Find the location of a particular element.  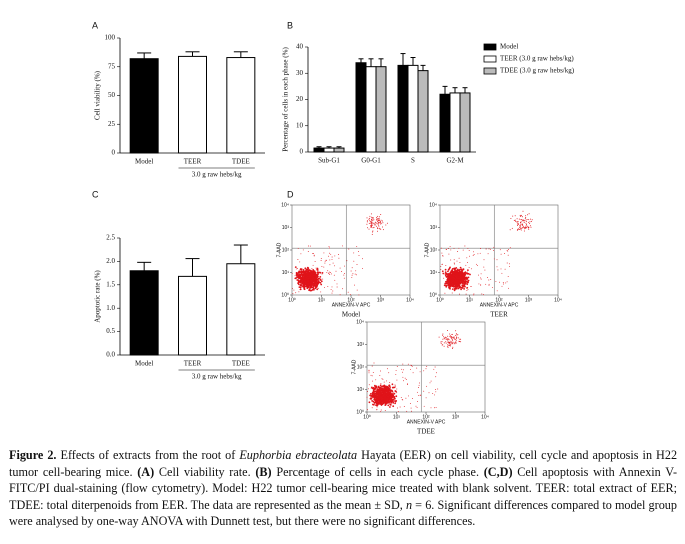

y-tick-label: 0 is located at coordinates (302, 152).